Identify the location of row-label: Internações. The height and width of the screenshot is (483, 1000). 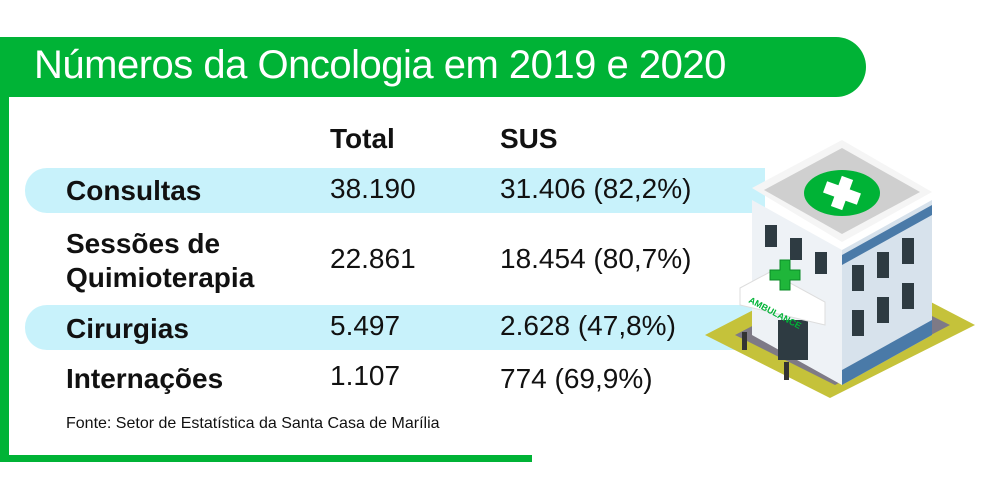
(145, 378).